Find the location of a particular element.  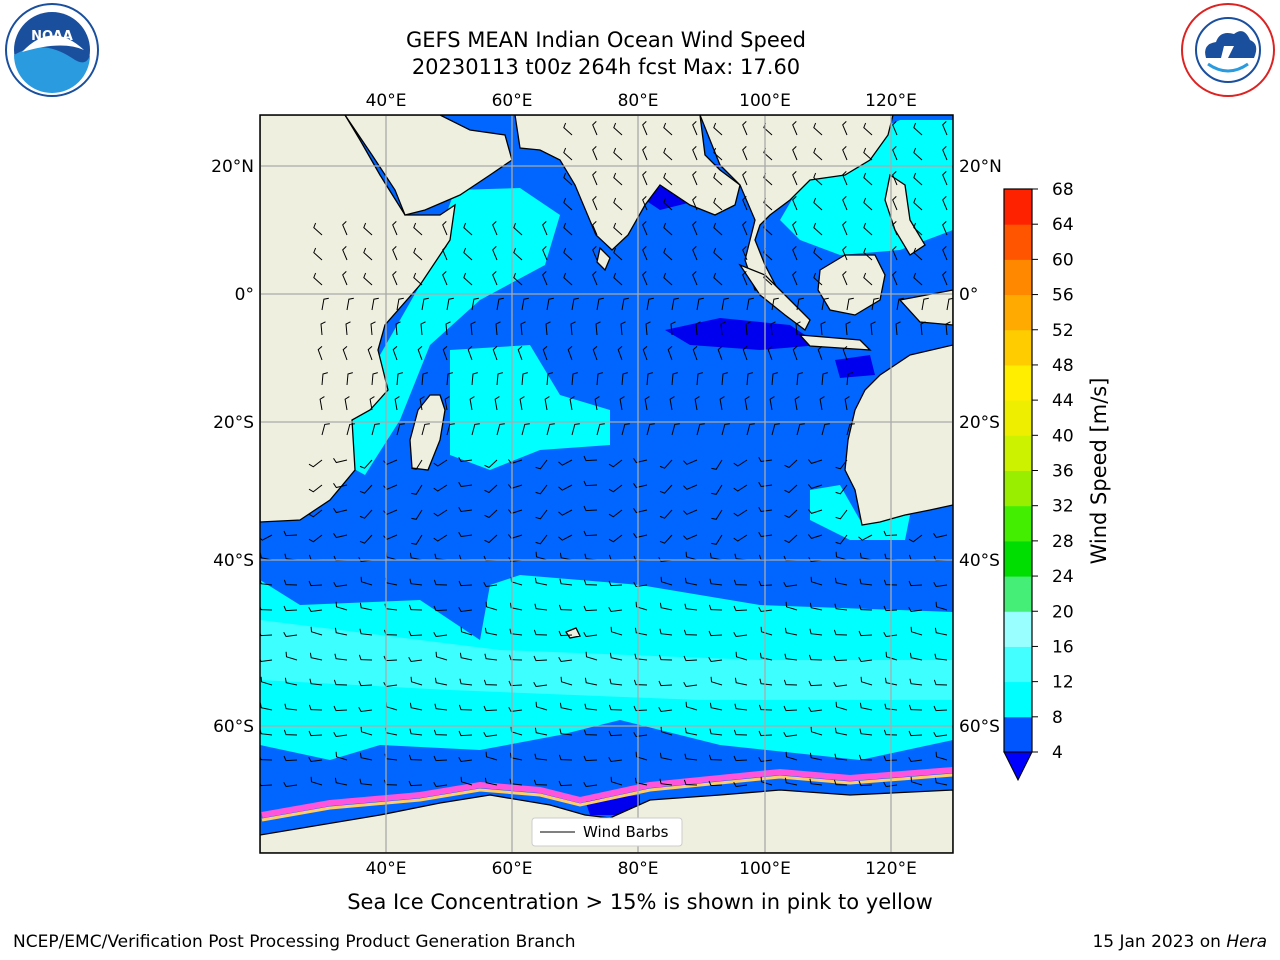

colorbar-tick-label: 40 is located at coordinates (1063, 436).